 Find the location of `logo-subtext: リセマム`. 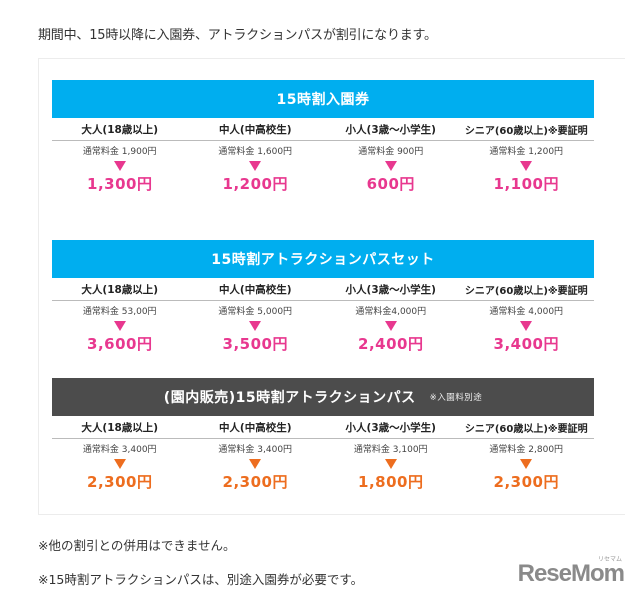

logo-subtext: リセマム is located at coordinates (609, 560).